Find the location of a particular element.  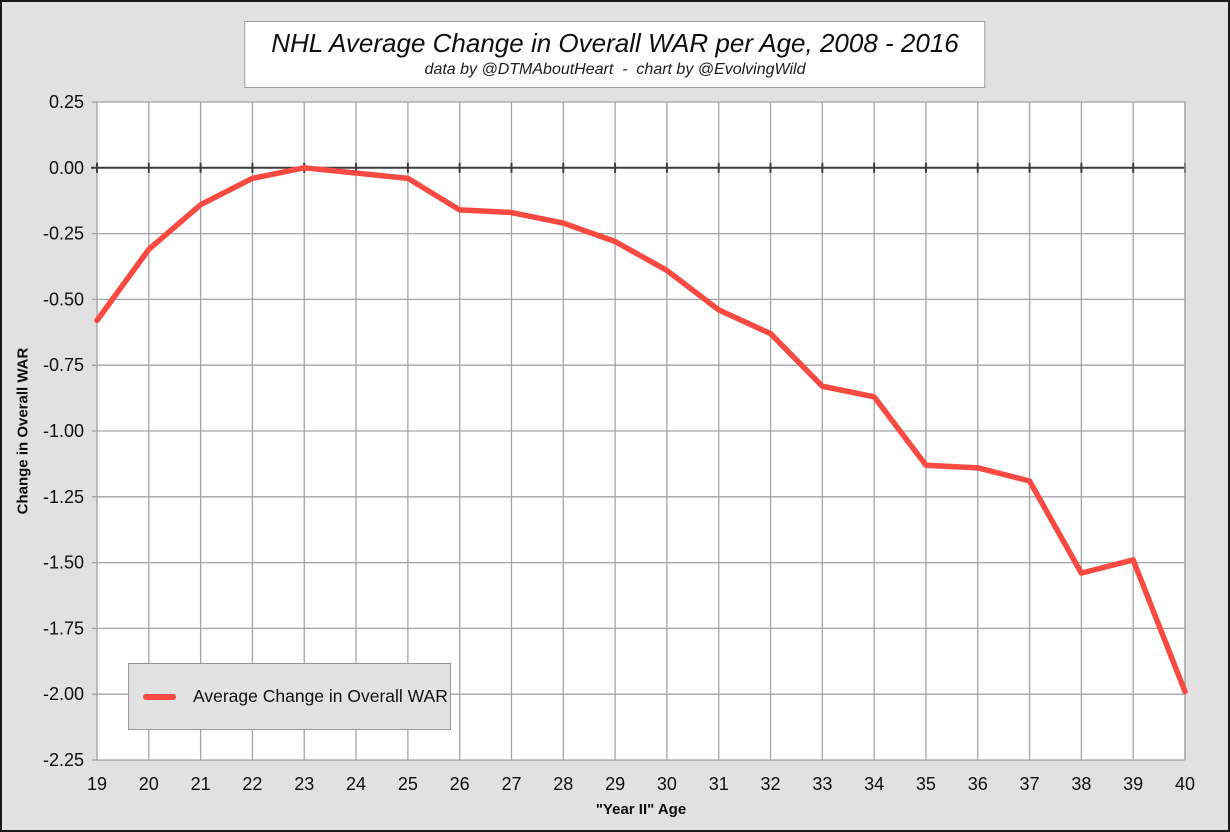

legend-label: Average Change in Overall WAR is located at coordinates (320, 696).